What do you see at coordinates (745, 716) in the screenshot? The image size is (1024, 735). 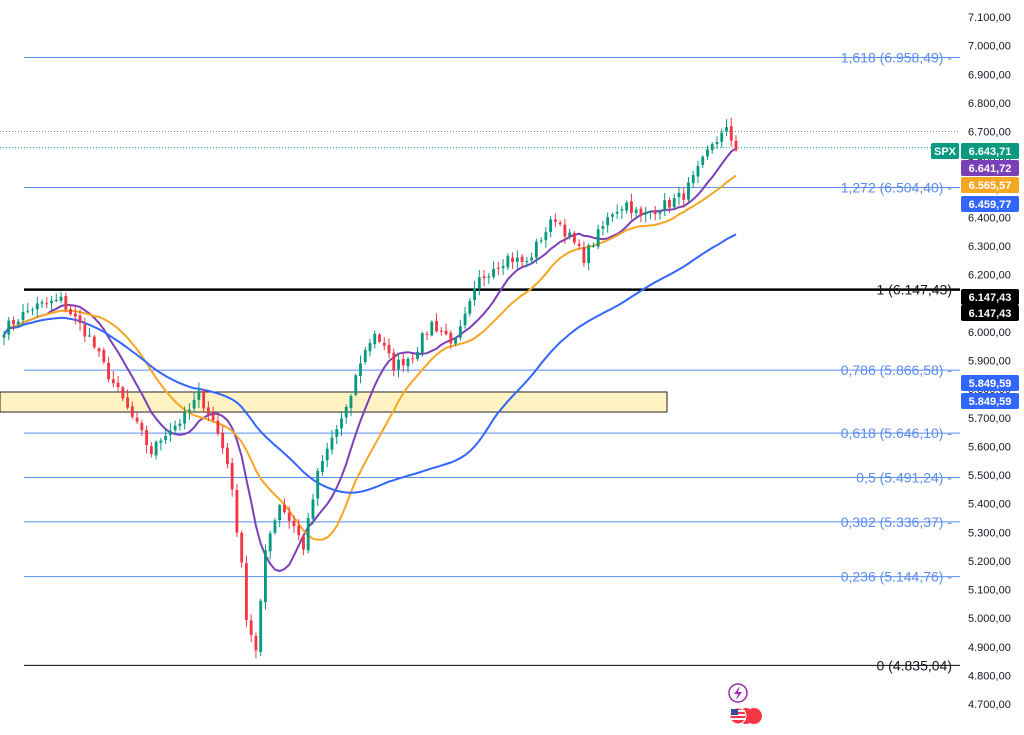 I see `us-flag-icon` at bounding box center [745, 716].